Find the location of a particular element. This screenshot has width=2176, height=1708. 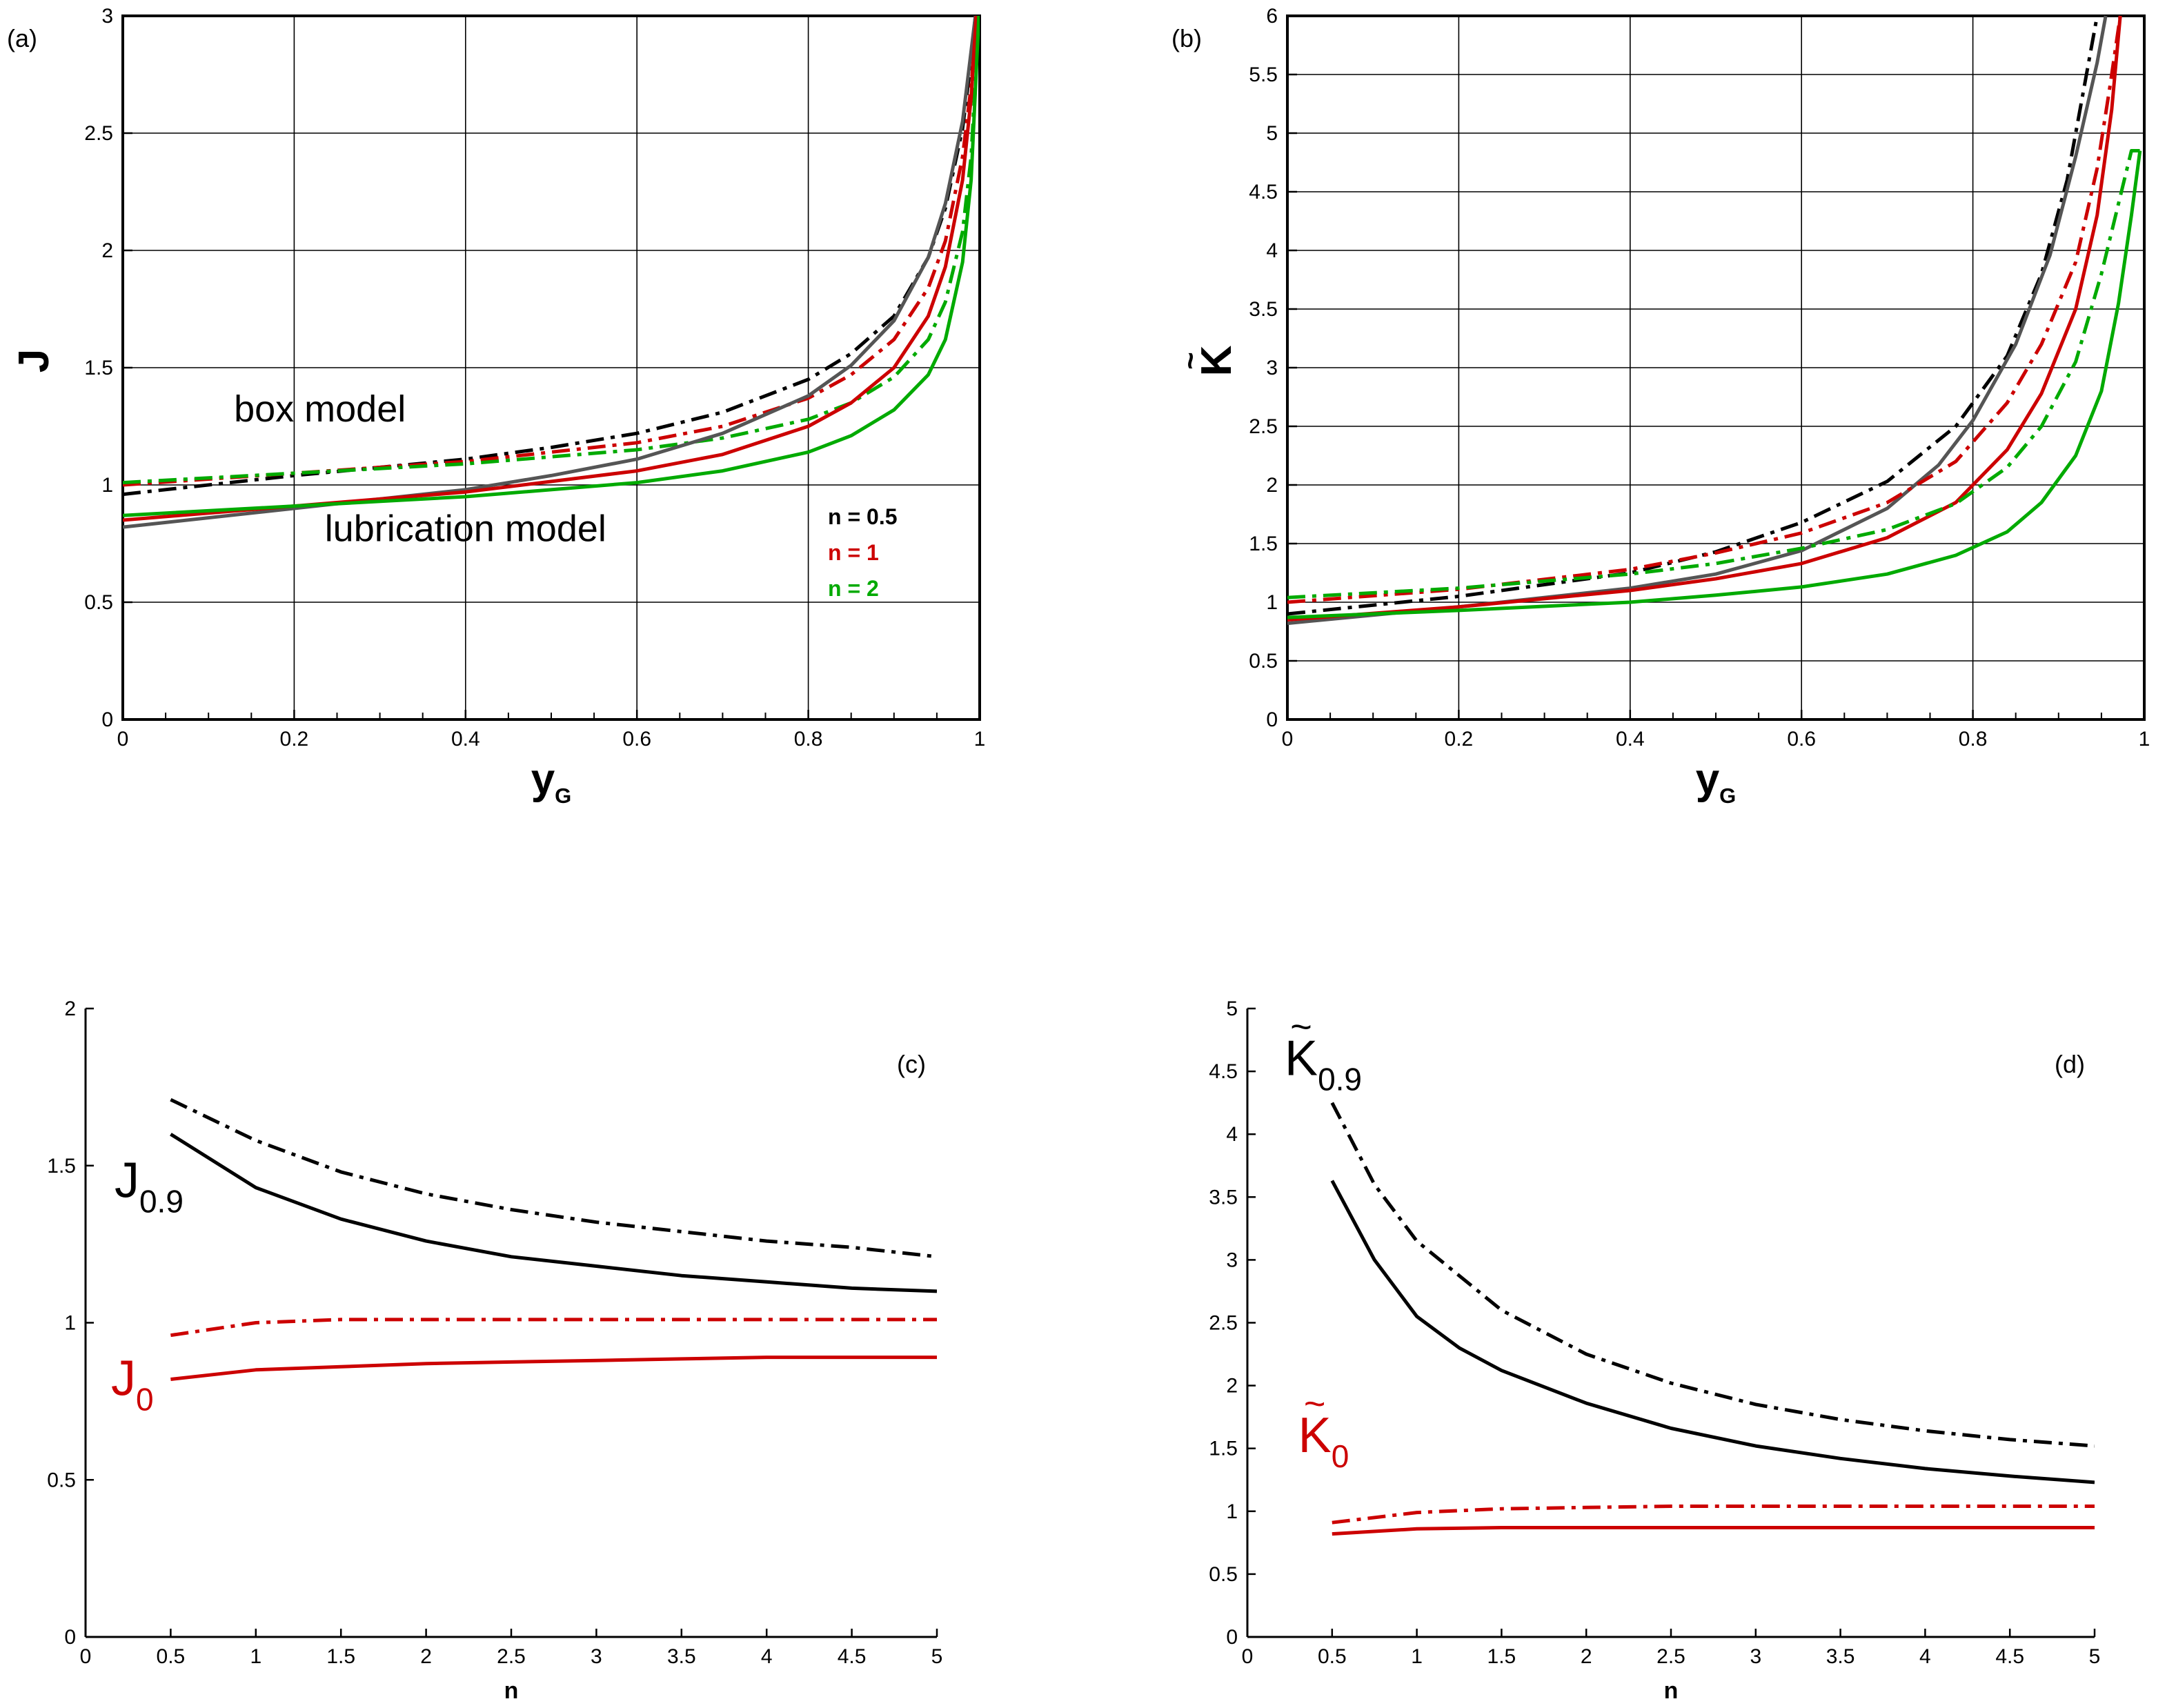

y-axis-label-group: K~ is located at coordinates (1207, 360).